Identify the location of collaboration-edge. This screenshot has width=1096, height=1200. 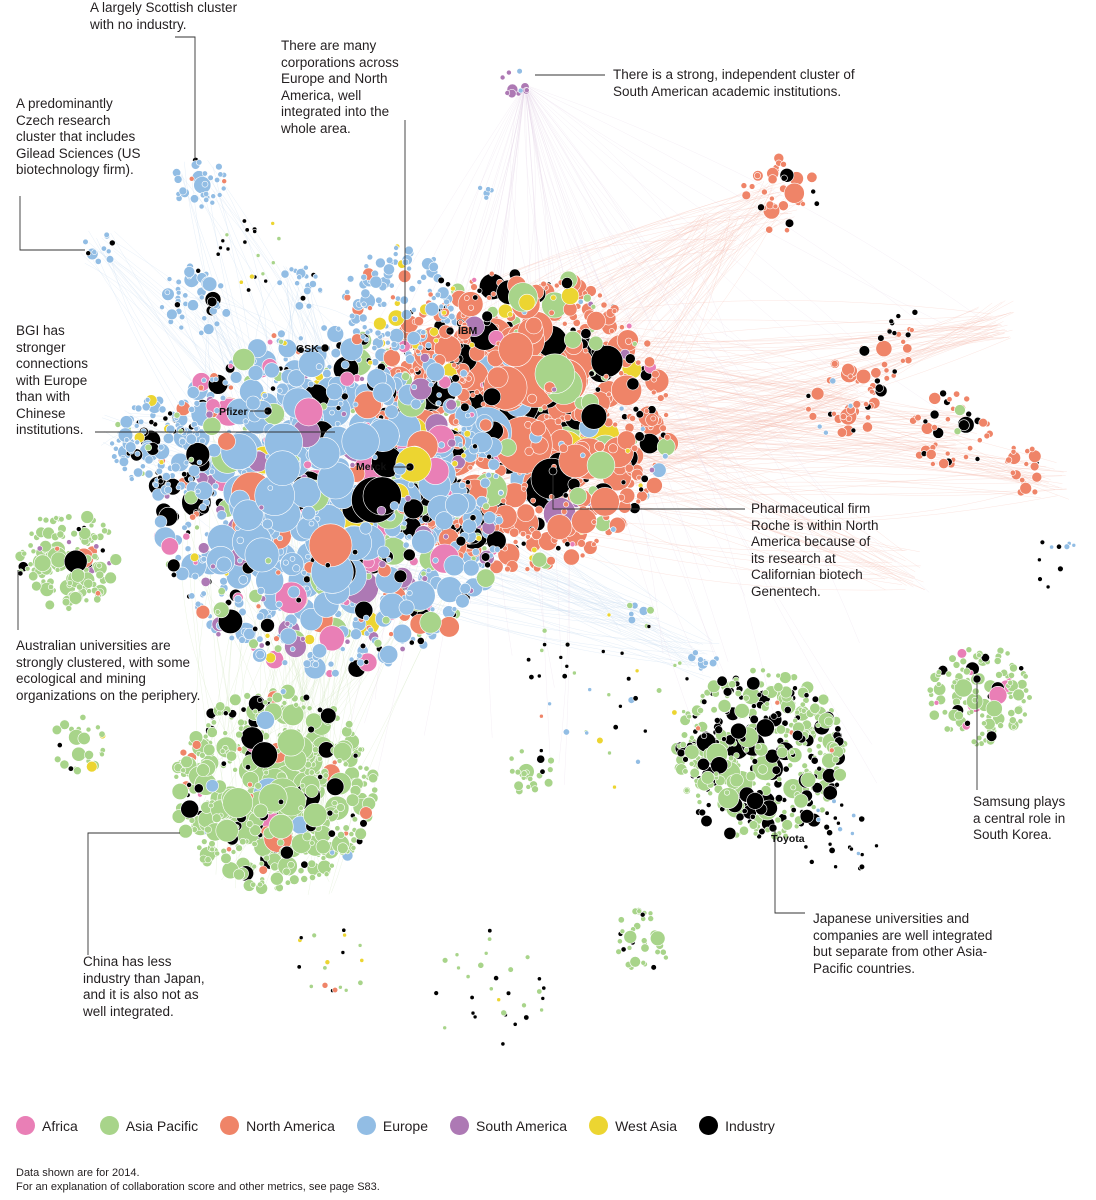
(768, 374).